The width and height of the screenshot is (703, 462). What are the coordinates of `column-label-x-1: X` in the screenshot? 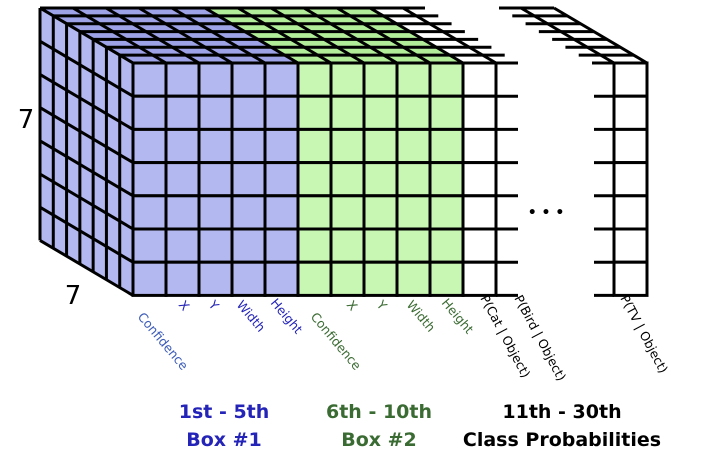 It's located at (184, 305).